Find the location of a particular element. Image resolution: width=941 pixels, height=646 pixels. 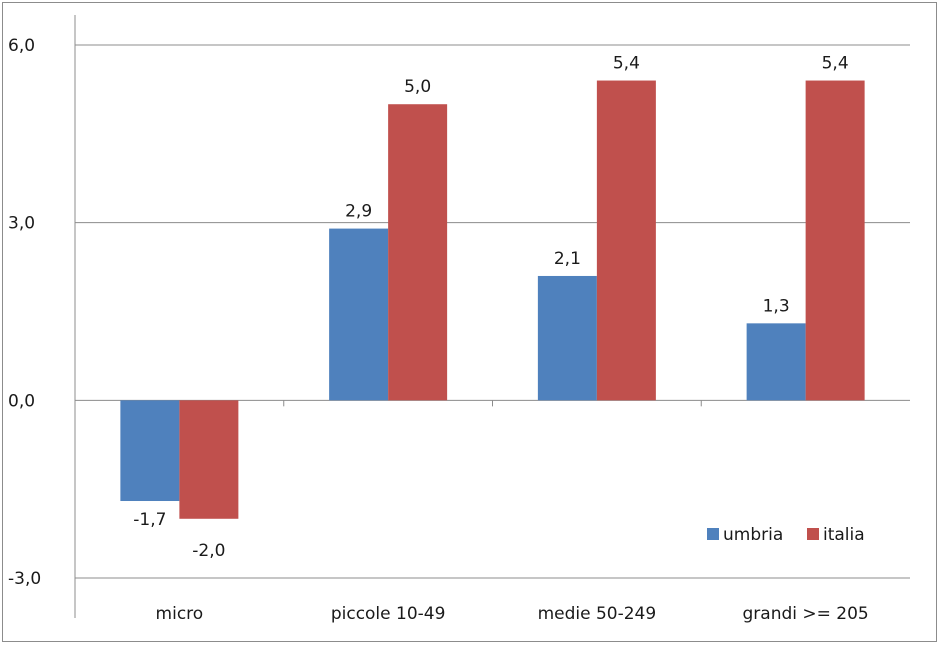

data-label: 2,1 is located at coordinates (567, 259).